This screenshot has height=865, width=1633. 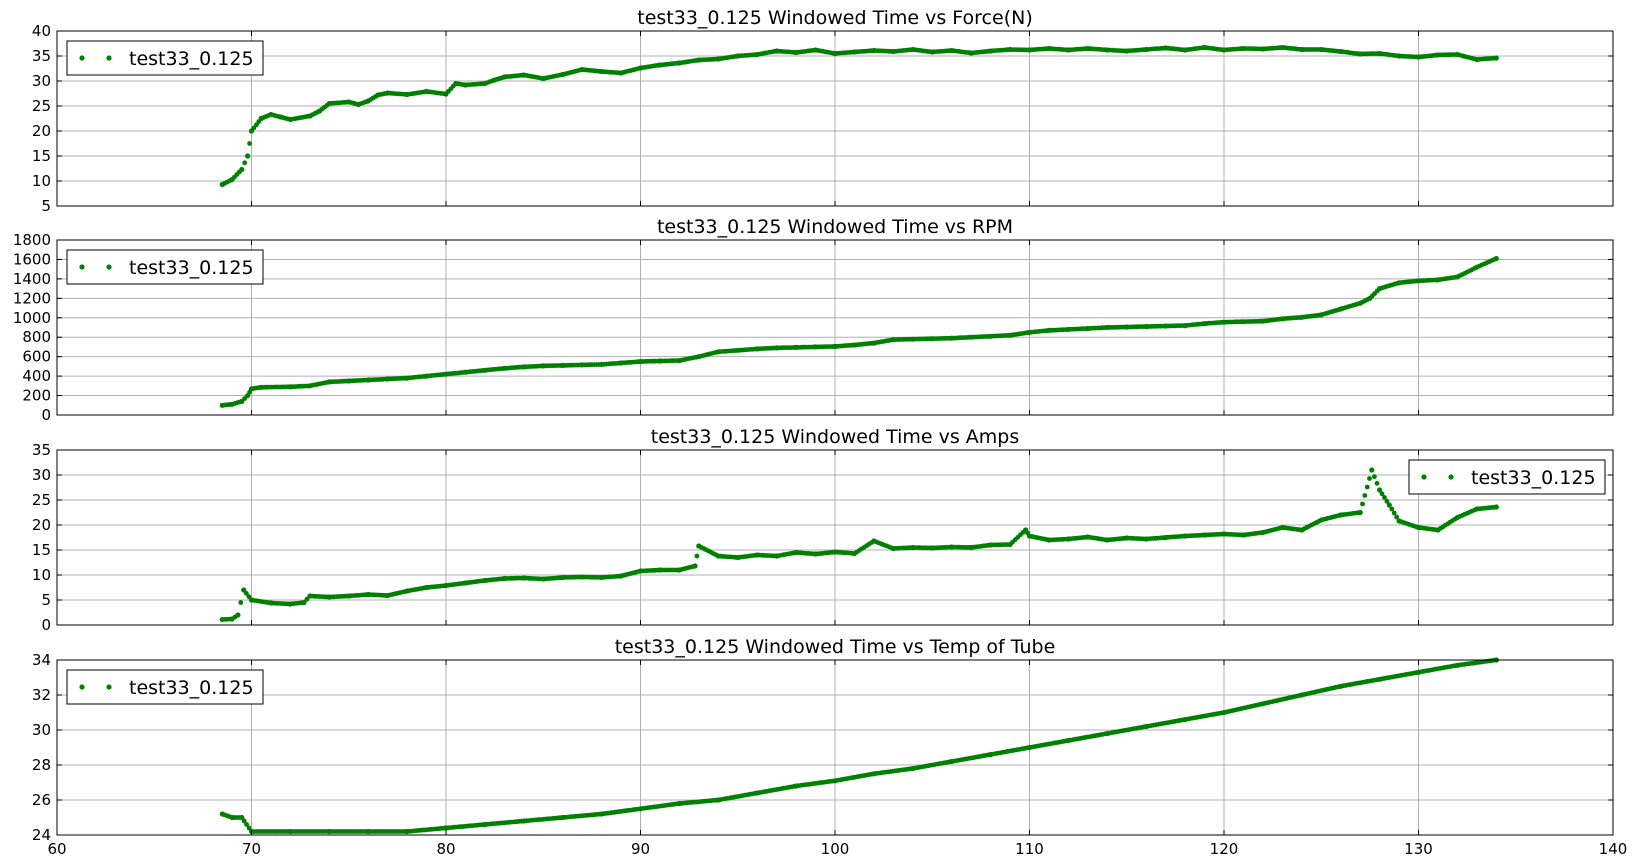 What do you see at coordinates (41, 660) in the screenshot?
I see `y-tick-label: 34` at bounding box center [41, 660].